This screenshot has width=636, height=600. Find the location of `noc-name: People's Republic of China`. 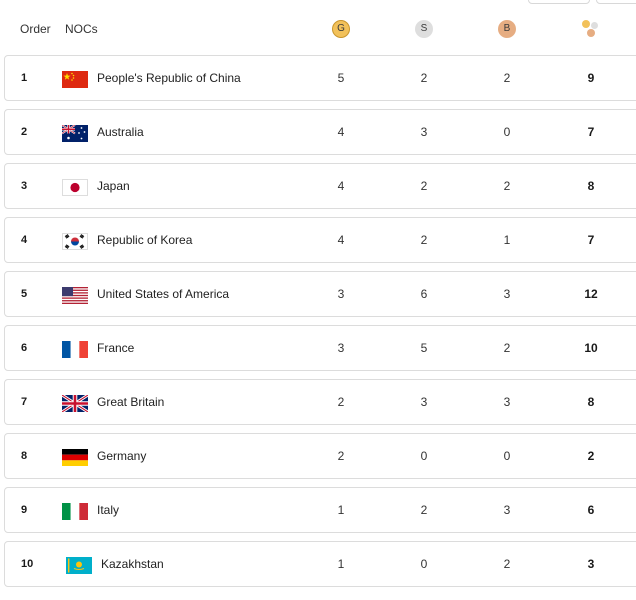

noc-name: People's Republic of China is located at coordinates (169, 78).